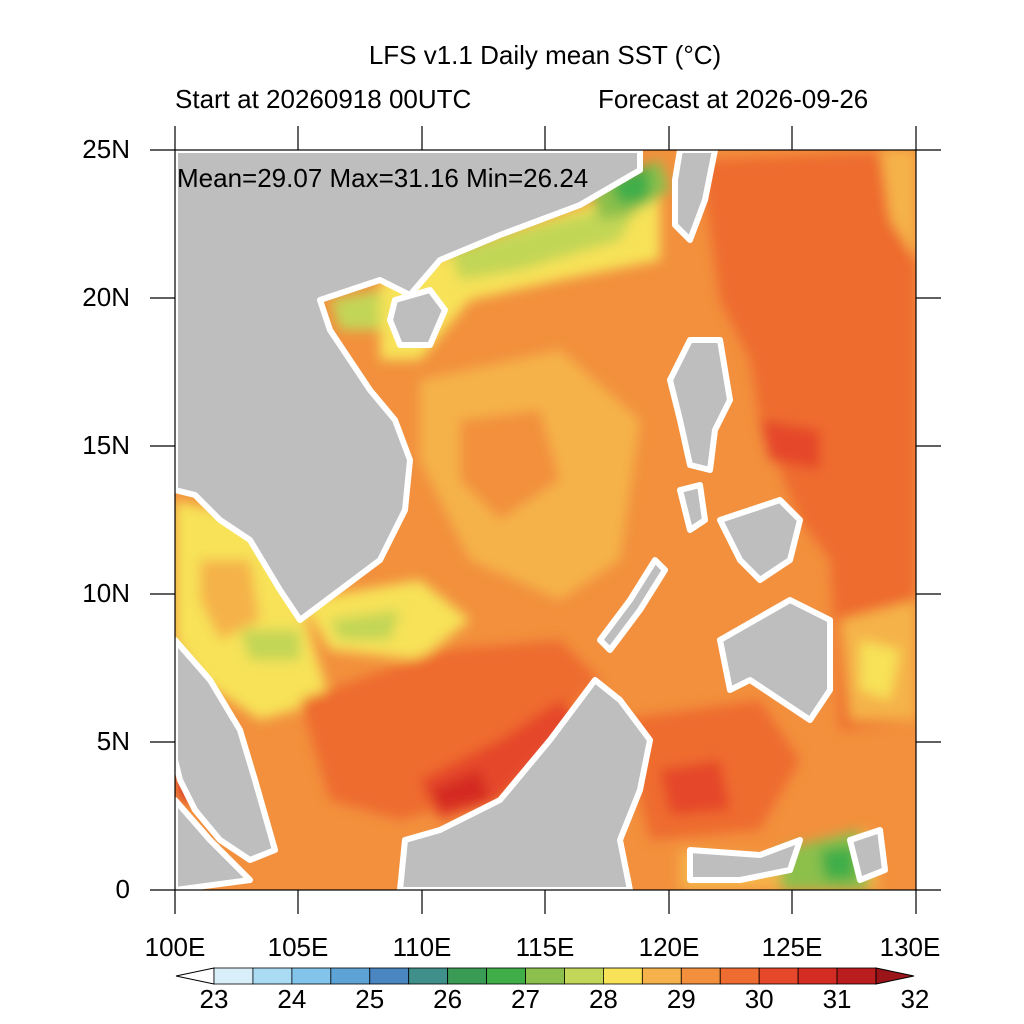 The width and height of the screenshot is (1024, 1024). I want to click on x-label-110e: 110E, so click(422, 947).